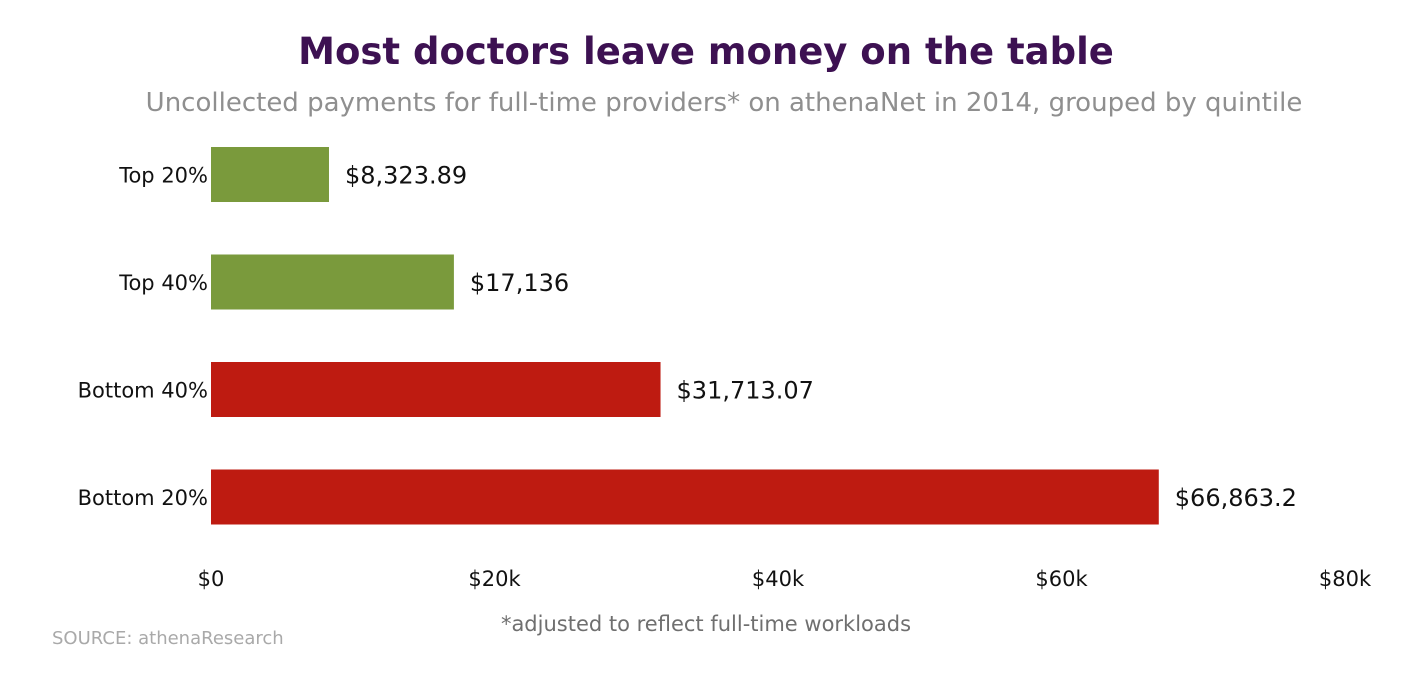 This screenshot has width=1412, height=676. What do you see at coordinates (745, 391) in the screenshot?
I see `value-label: $31,713.07` at bounding box center [745, 391].